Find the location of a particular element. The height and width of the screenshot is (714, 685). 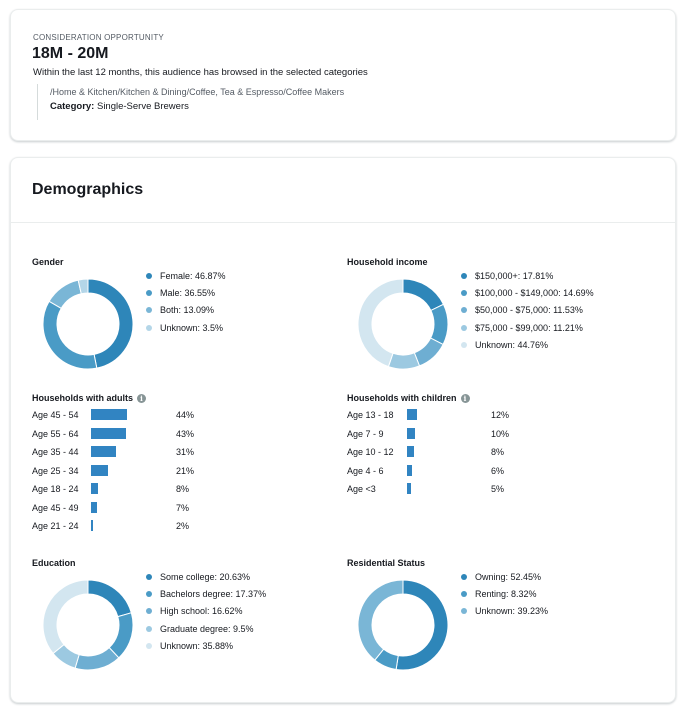

legend-label: Unknown: 44.76% is located at coordinates (512, 344).